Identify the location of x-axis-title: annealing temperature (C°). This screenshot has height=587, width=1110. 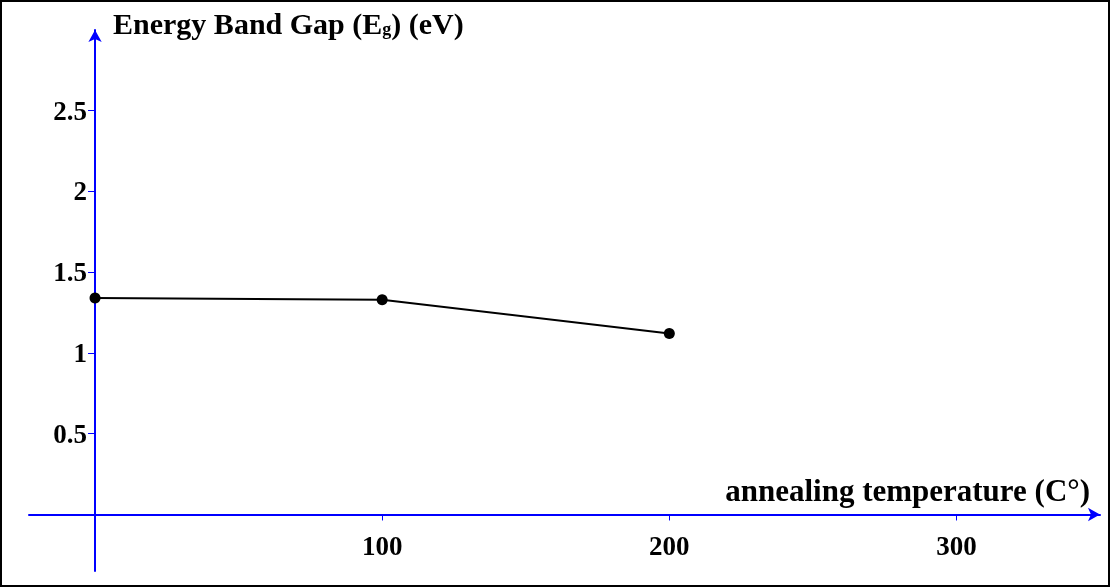
(907, 491).